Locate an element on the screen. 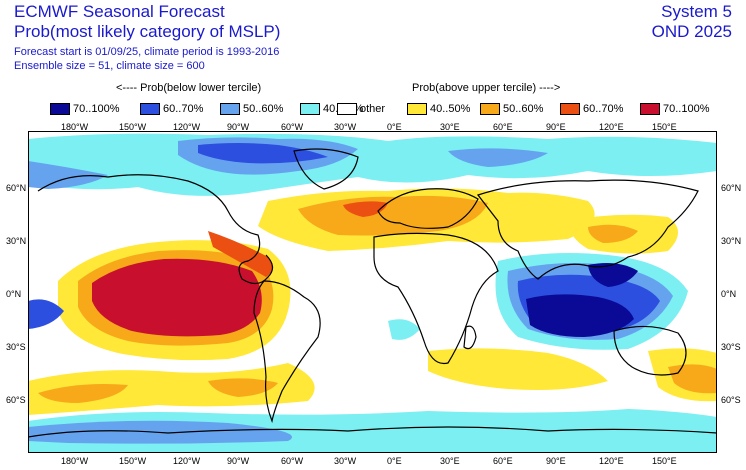 The width and height of the screenshot is (746, 470). africa-coast is located at coordinates (436, 298).